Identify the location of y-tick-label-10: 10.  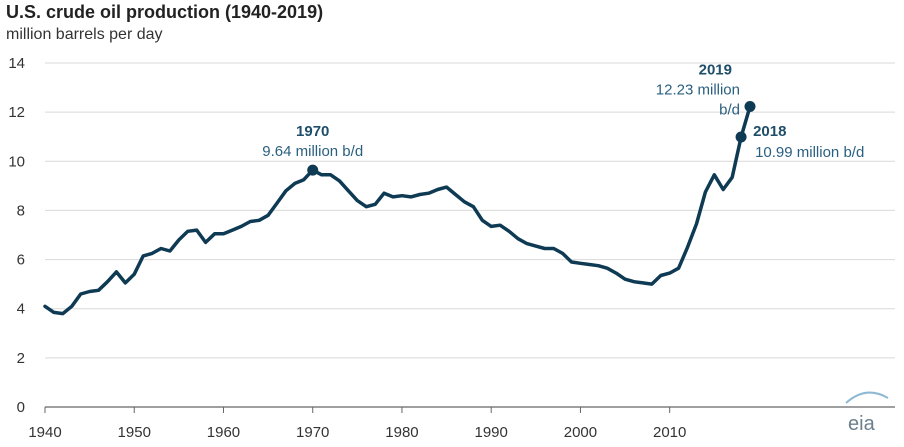
(16, 161).